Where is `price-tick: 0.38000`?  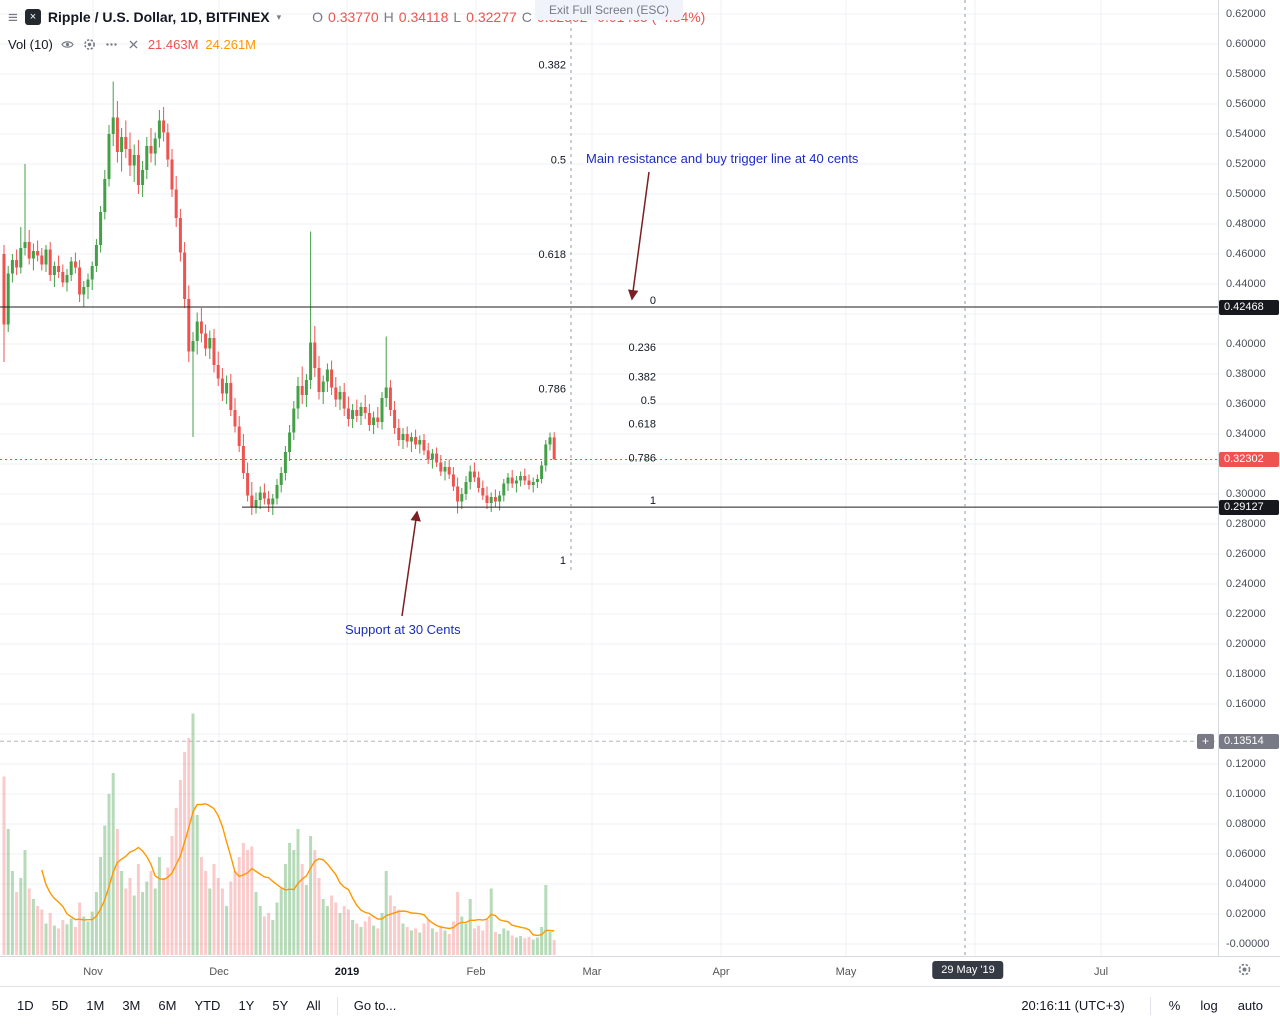
price-tick: 0.38000 is located at coordinates (1246, 374).